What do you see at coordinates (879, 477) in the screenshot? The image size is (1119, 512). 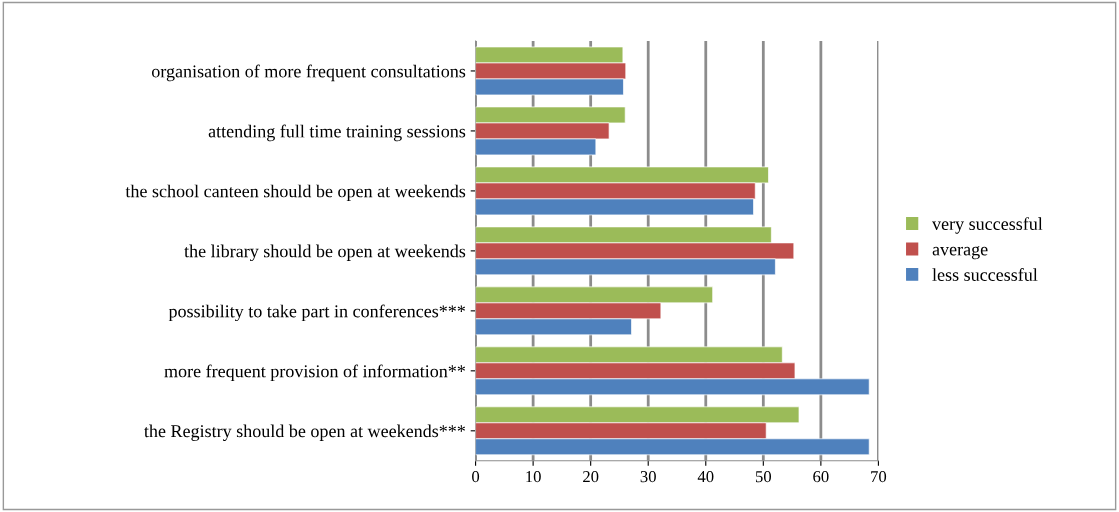 I see `x-tick-label: 70` at bounding box center [879, 477].